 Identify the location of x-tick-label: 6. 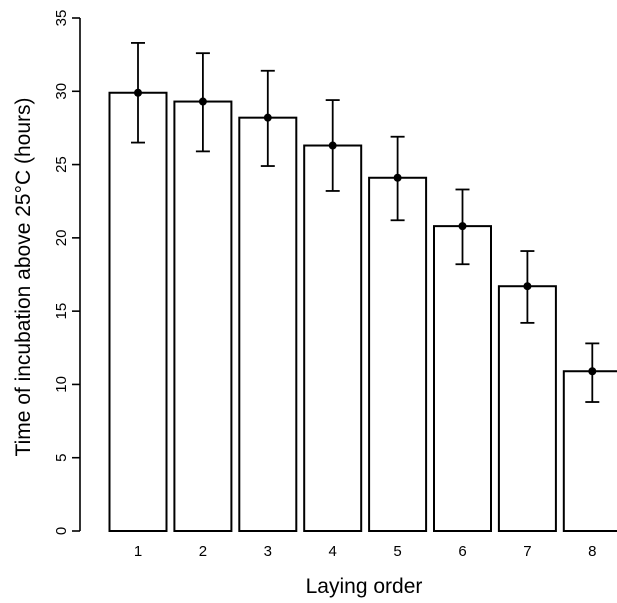
(462, 551).